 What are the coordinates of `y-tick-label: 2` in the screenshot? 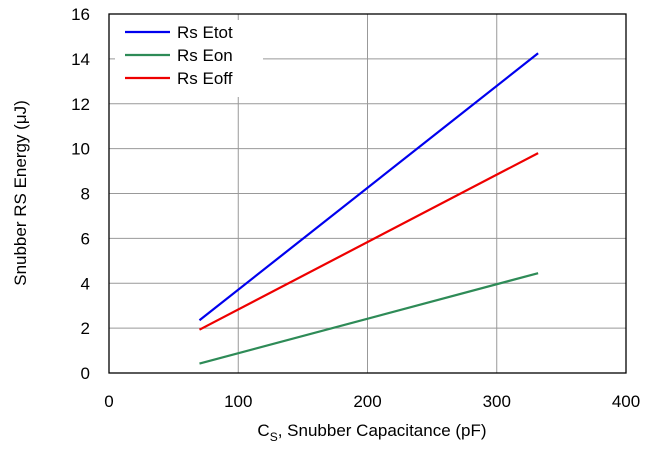 It's located at (85, 328).